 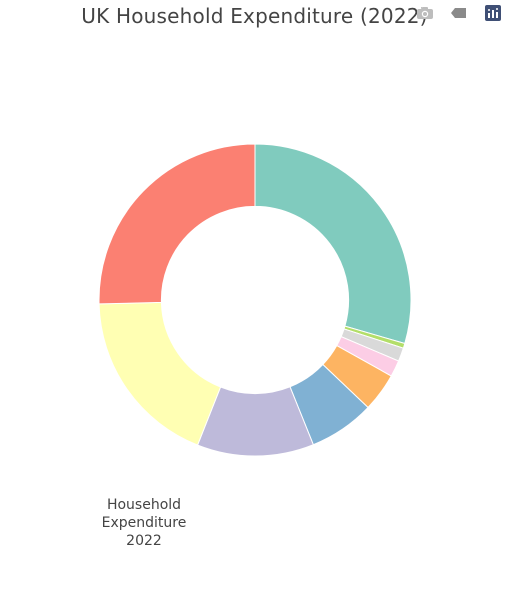 I want to click on modebar, so click(x=459, y=13).